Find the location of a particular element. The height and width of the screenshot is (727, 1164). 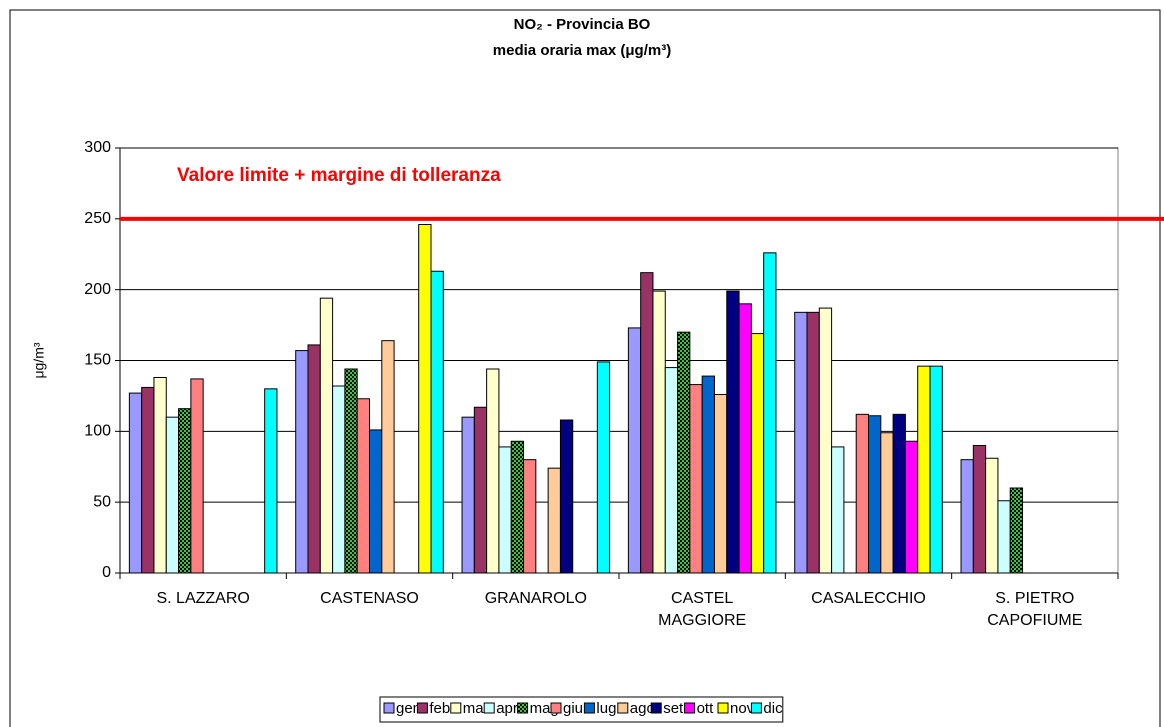

legend-box is located at coordinates (581, 709).